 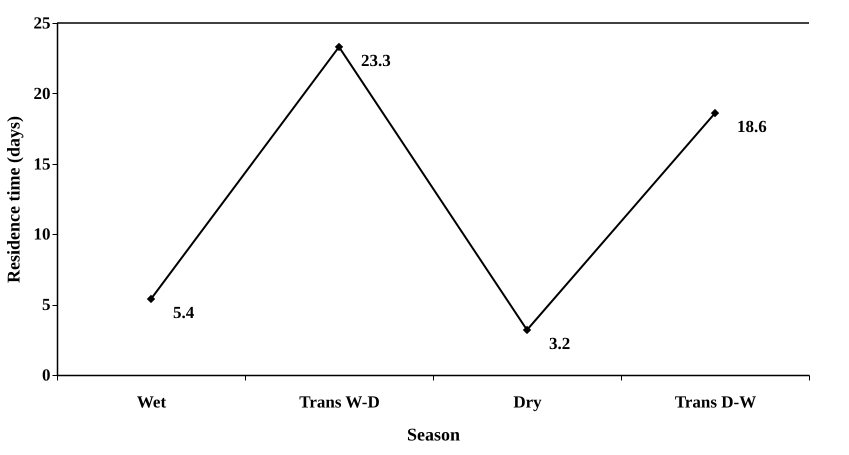 What do you see at coordinates (184, 312) in the screenshot?
I see `data-label: 5.4` at bounding box center [184, 312].